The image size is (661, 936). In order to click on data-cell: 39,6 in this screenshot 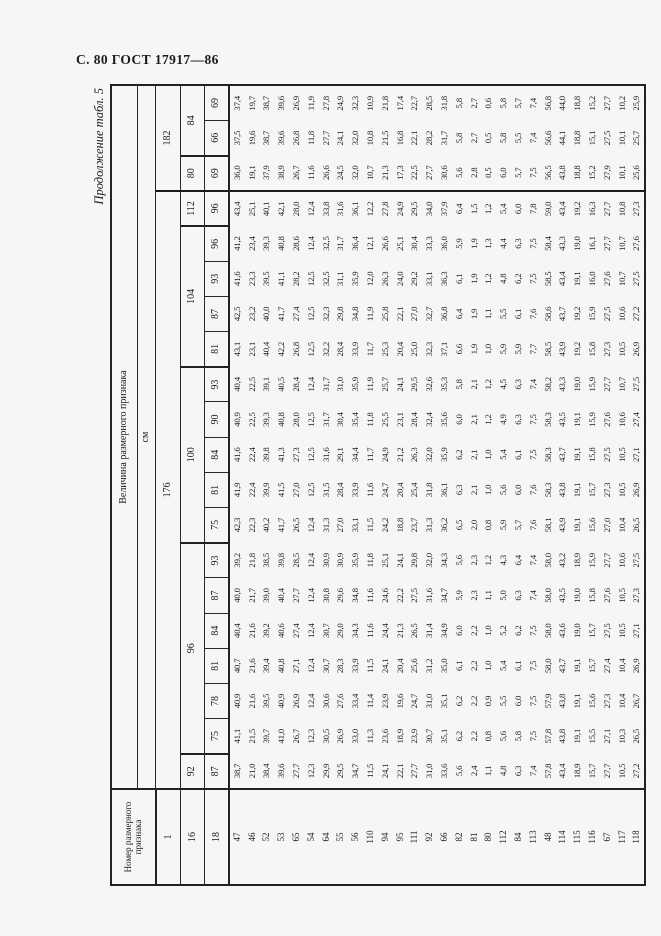, I will do `click(281, 103)`.